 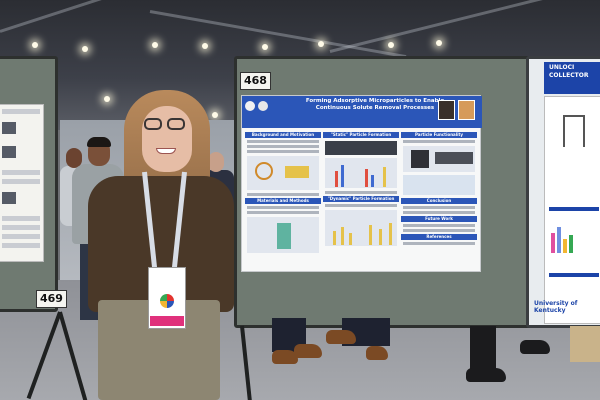 I want to click on board-number-left: 469, so click(x=51, y=299).